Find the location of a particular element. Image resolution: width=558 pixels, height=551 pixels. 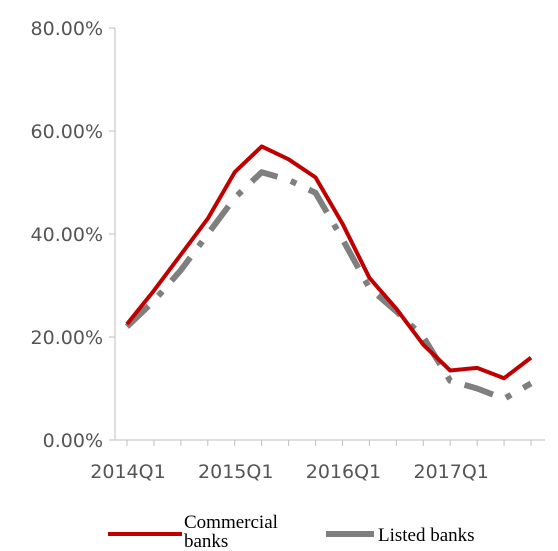

x-tick-label: 2014Q1 is located at coordinates (127, 472).